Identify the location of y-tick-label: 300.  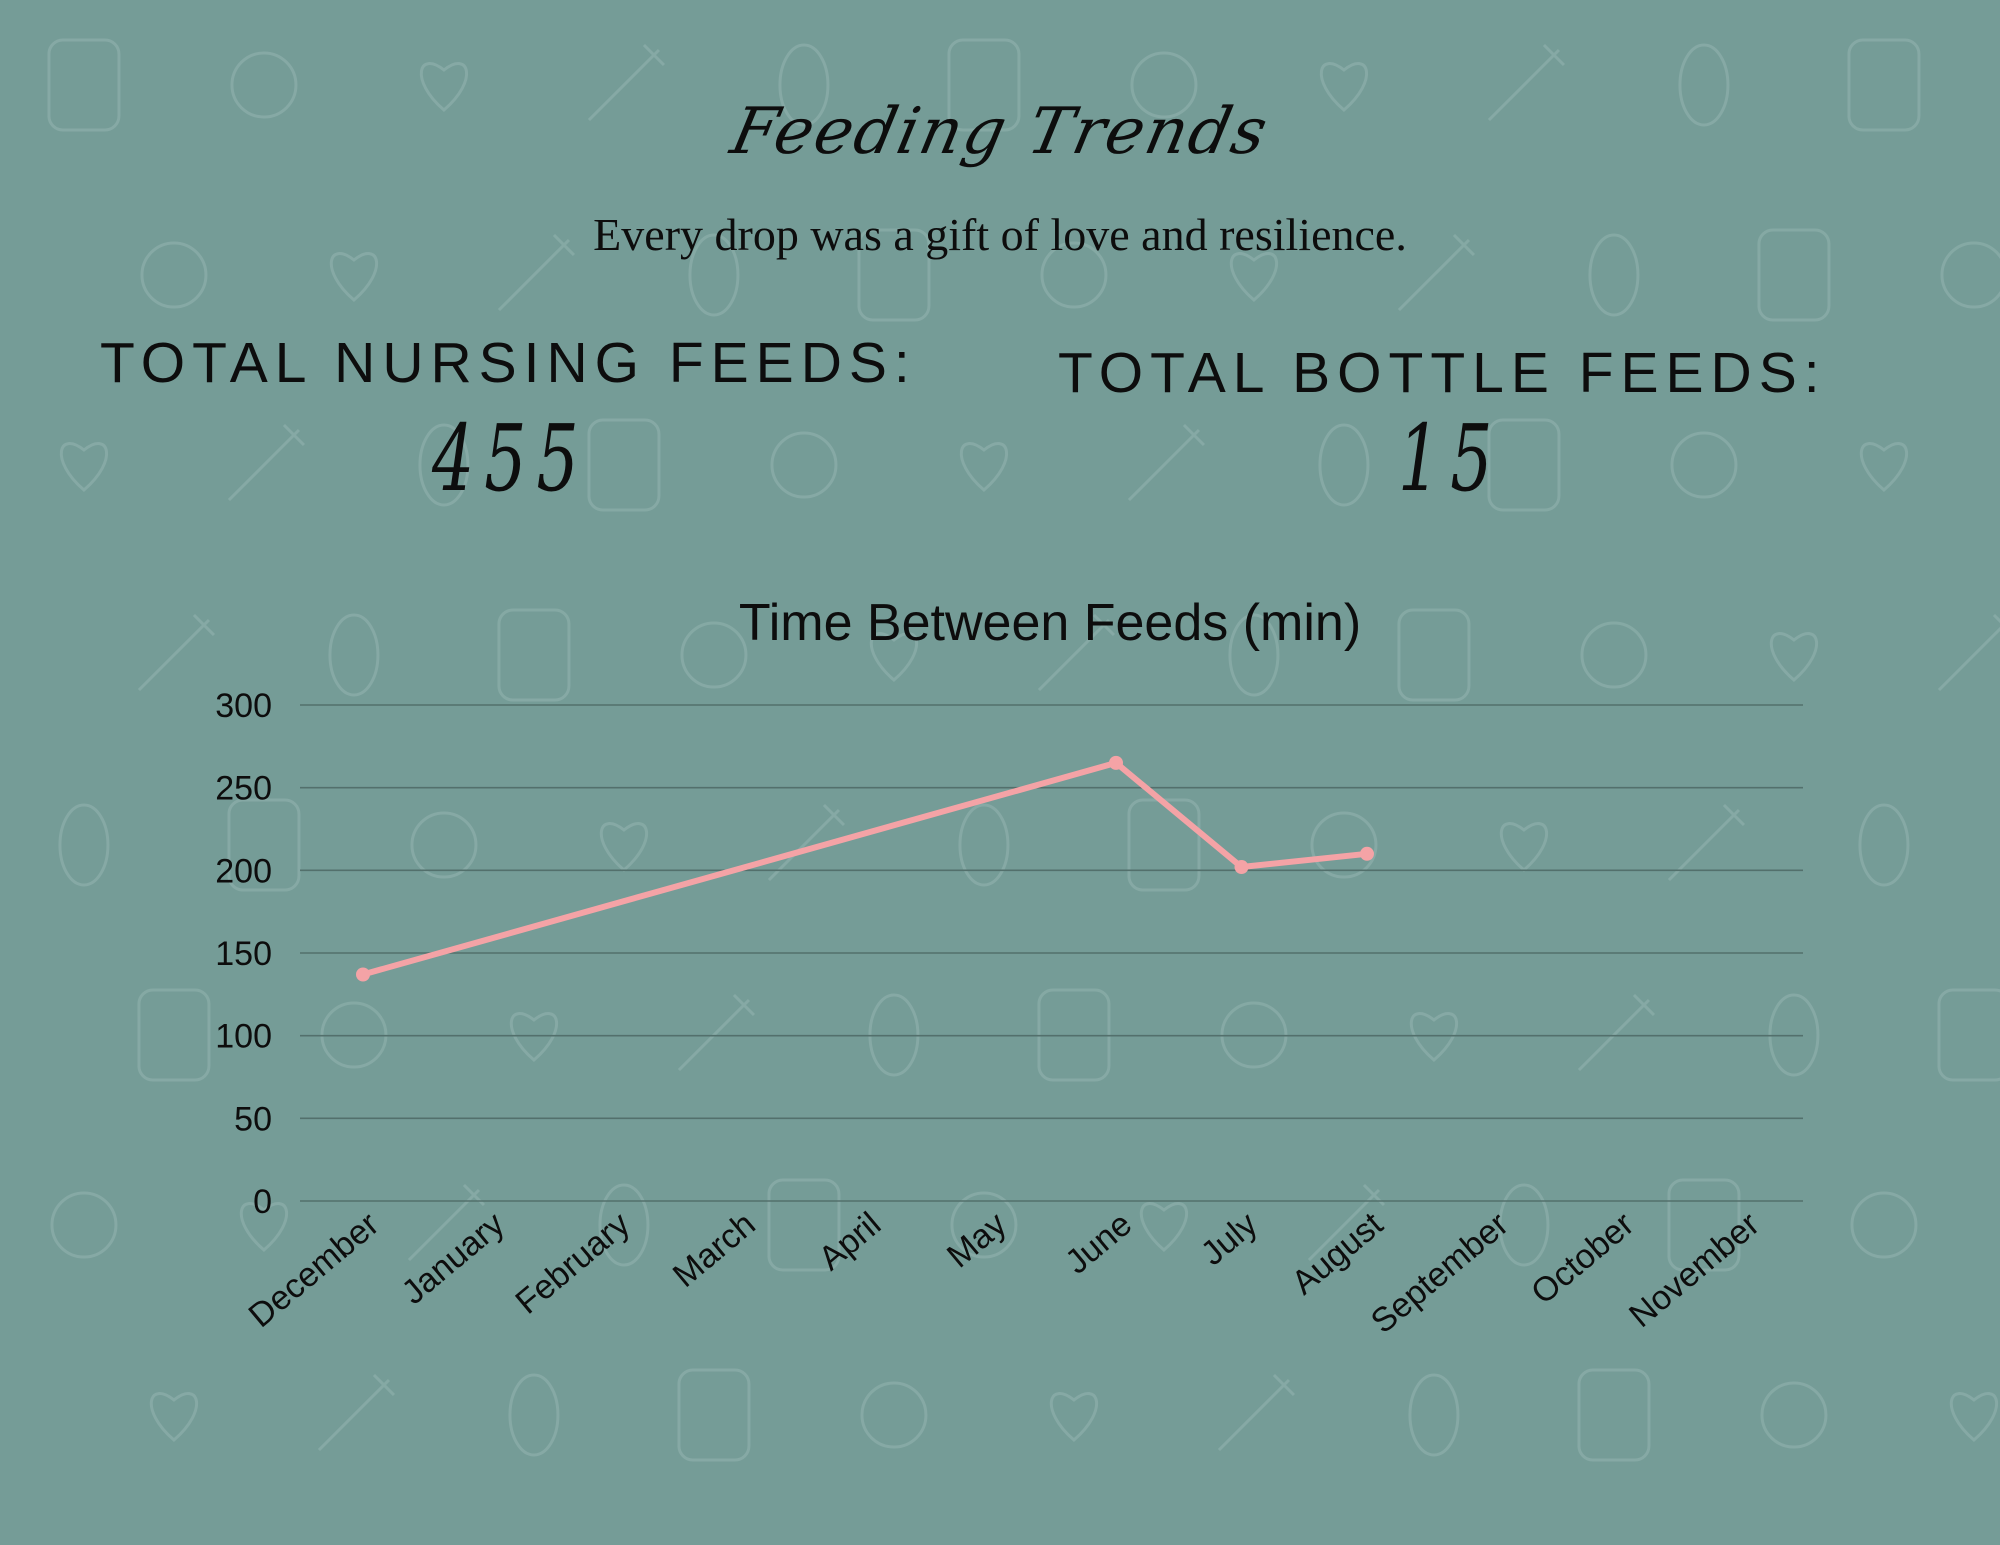
(243, 706).